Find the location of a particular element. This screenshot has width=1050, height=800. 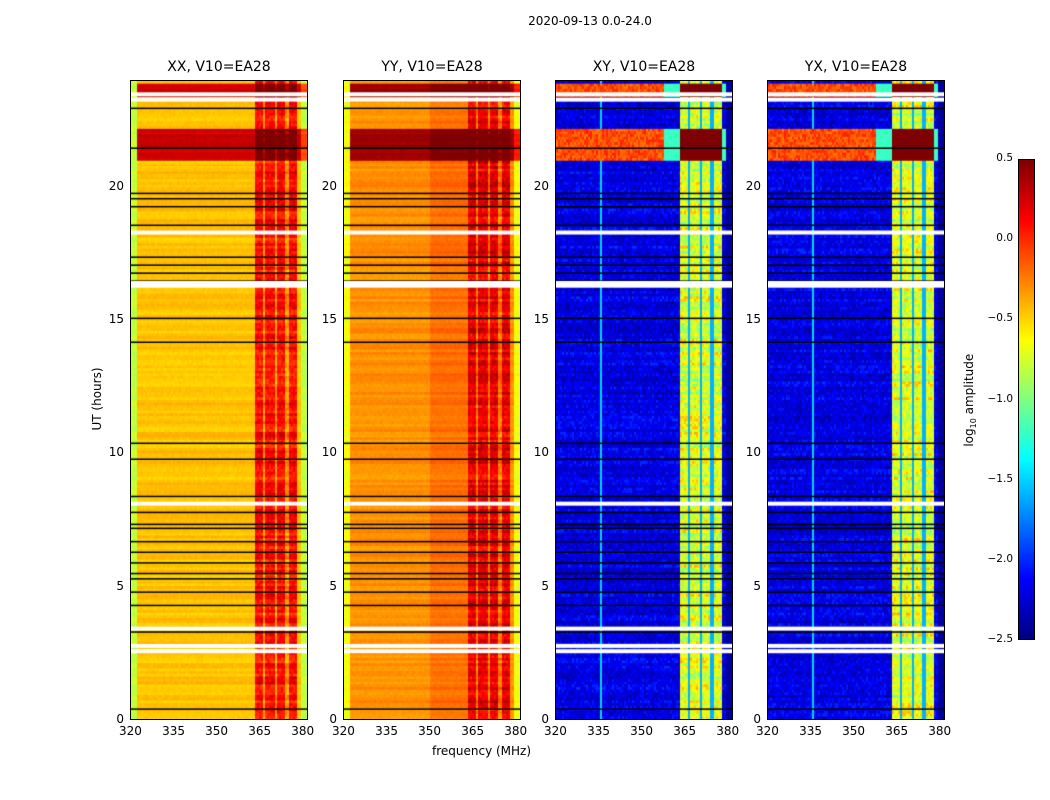

panel-title: XY, V10=EA28 is located at coordinates (644, 67).